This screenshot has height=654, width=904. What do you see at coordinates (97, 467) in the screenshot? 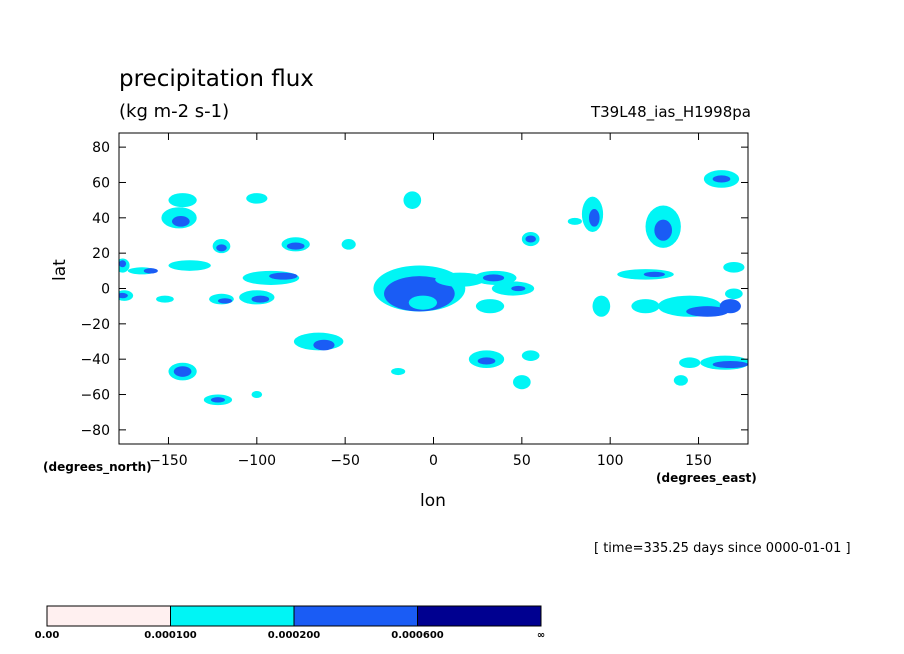
I see `y-axis-units: (degrees_north)` at bounding box center [97, 467].